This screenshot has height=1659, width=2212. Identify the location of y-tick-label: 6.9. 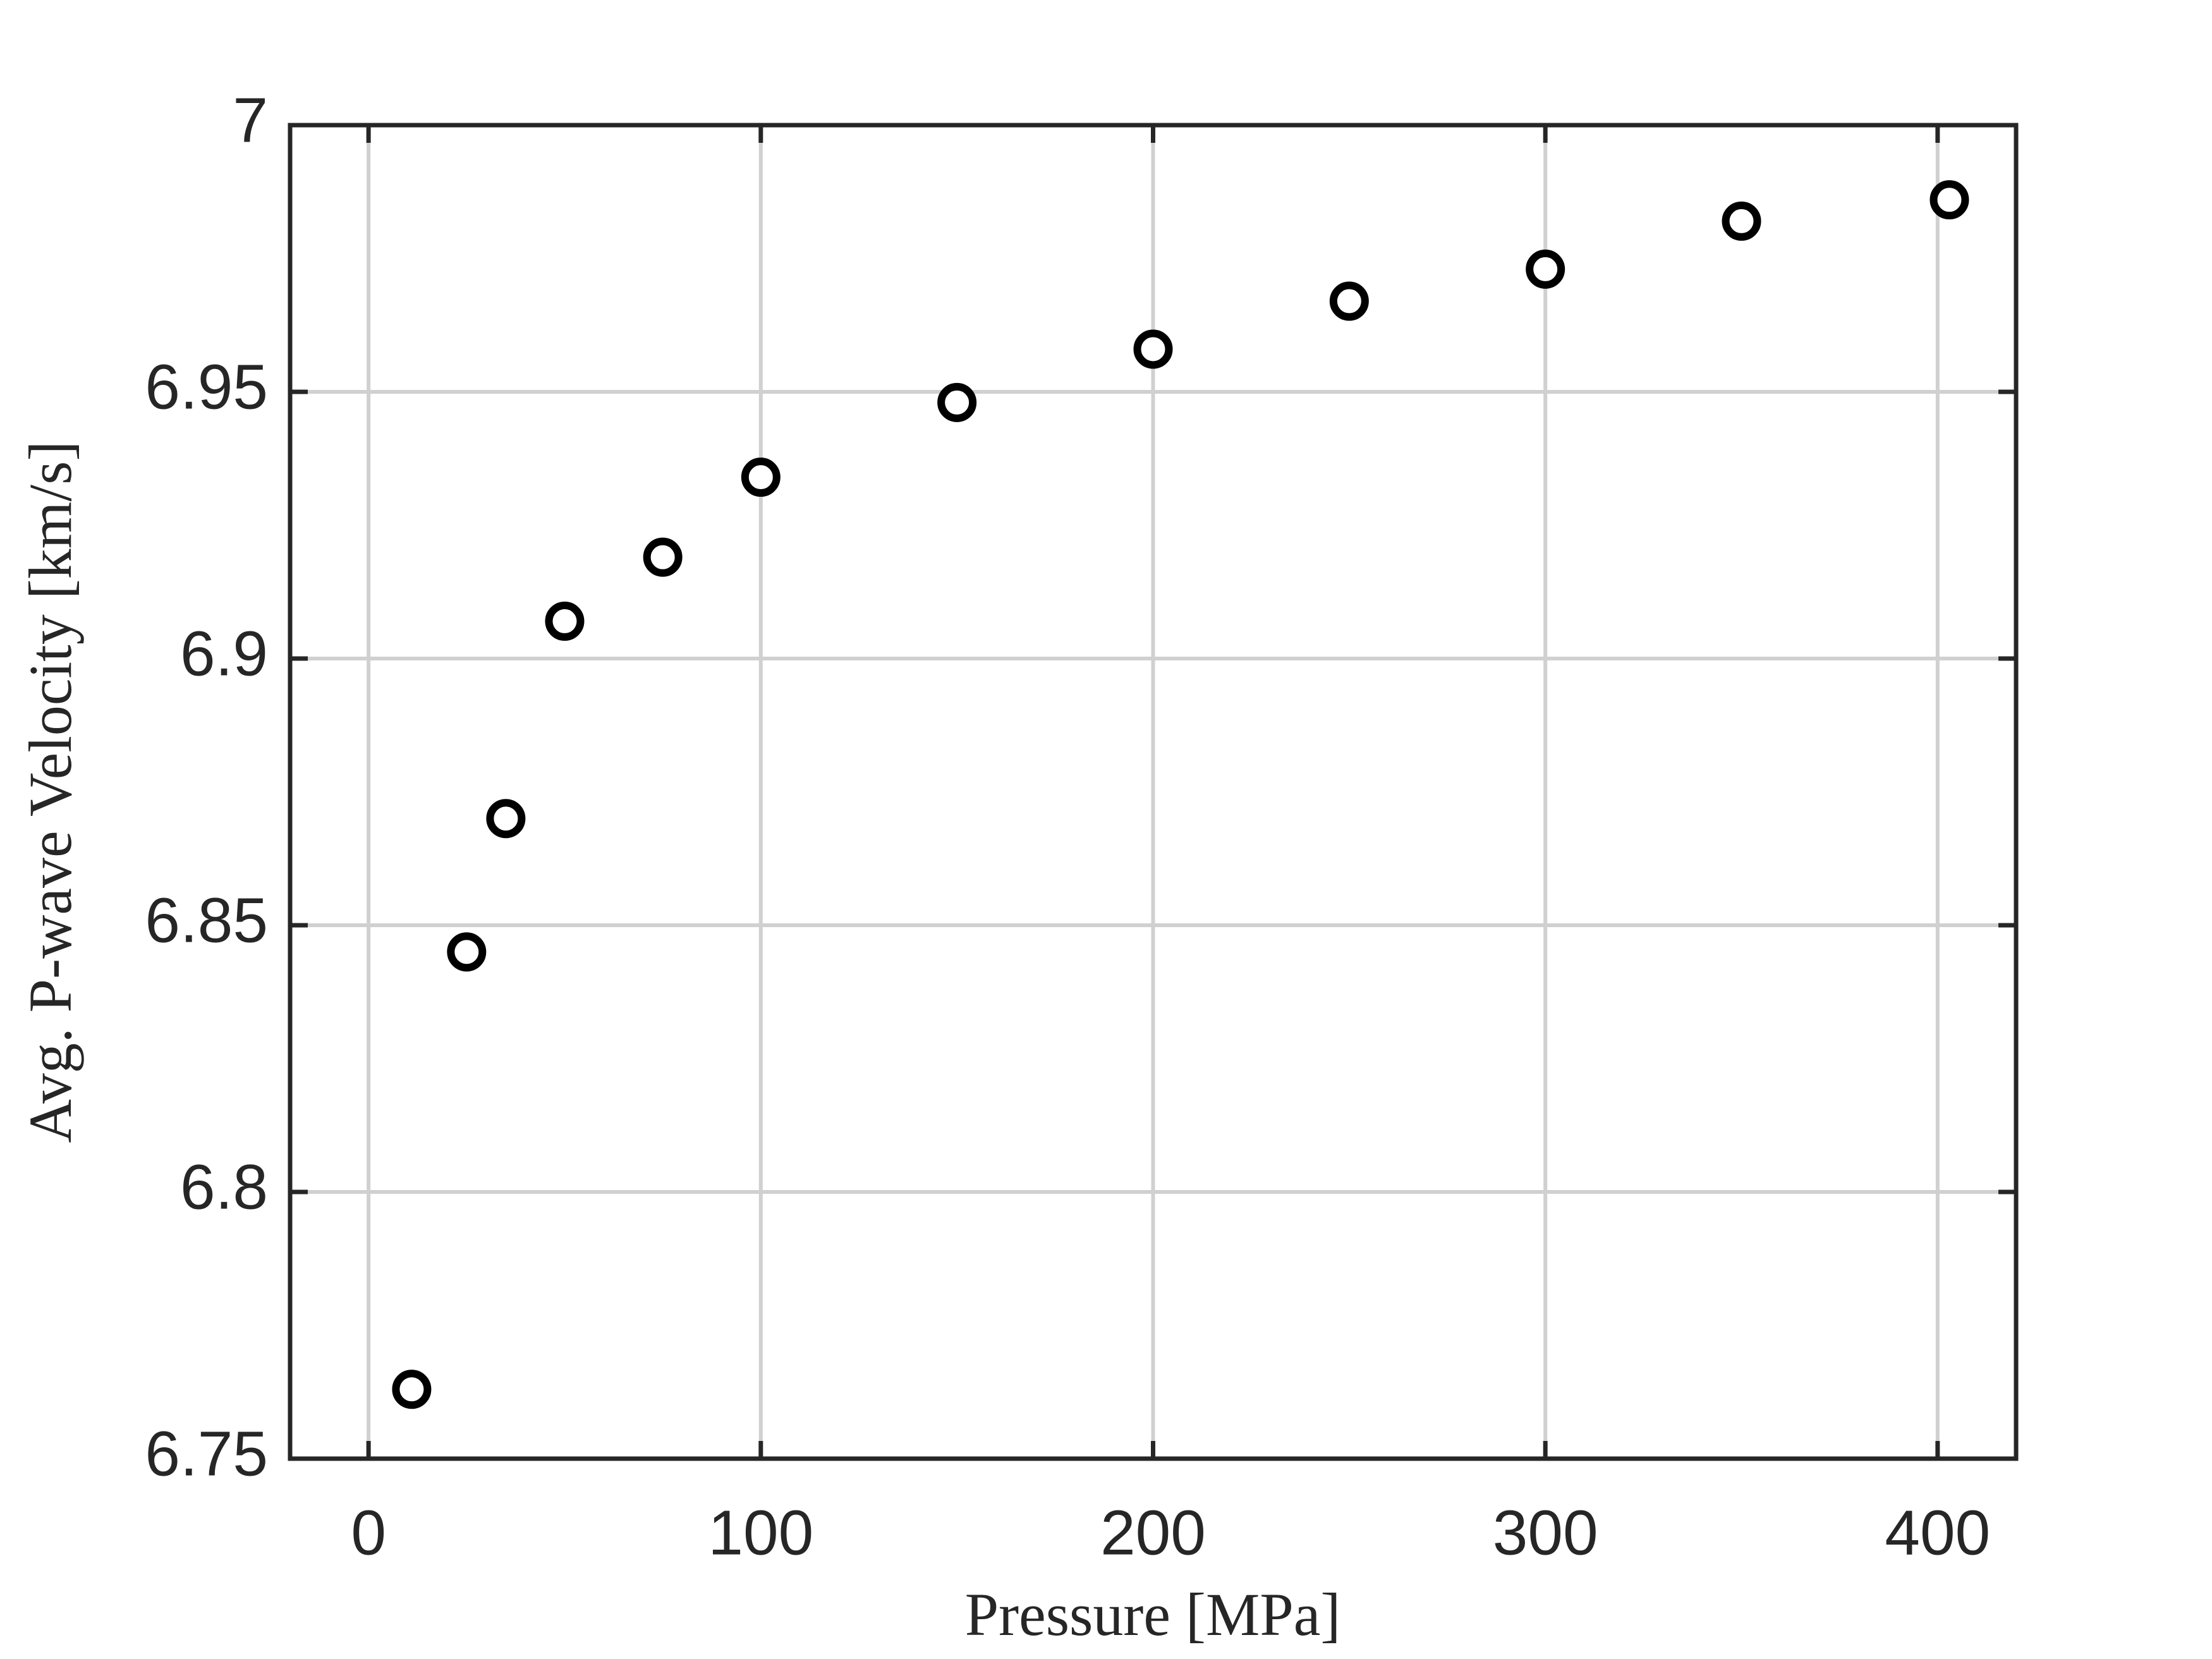
(224, 653).